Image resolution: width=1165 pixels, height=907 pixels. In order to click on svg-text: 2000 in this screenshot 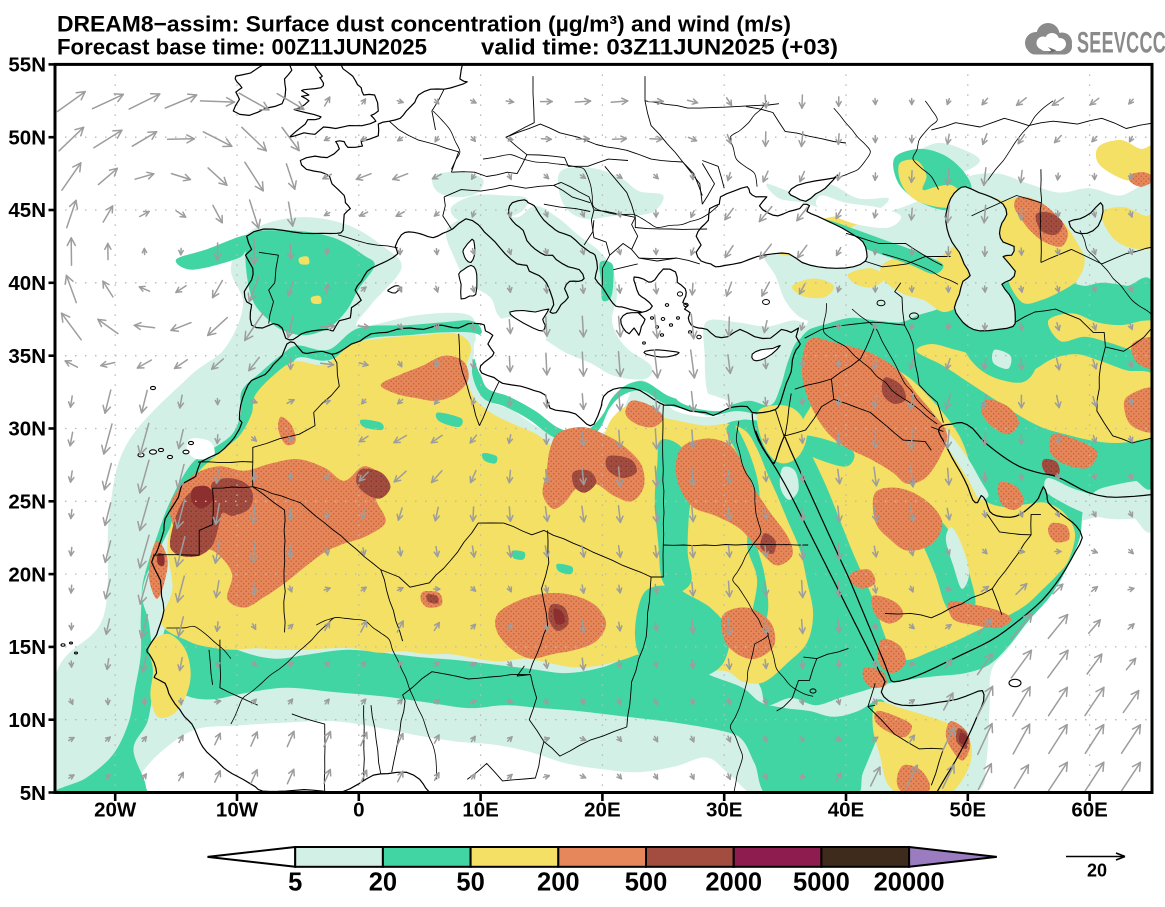, I will do `click(733, 883)`.